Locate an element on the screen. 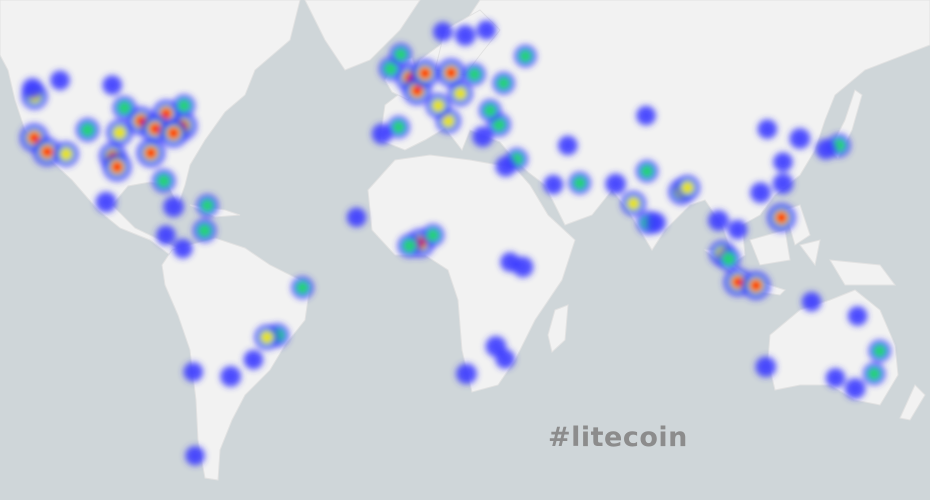  south-america is located at coordinates (236, 359).